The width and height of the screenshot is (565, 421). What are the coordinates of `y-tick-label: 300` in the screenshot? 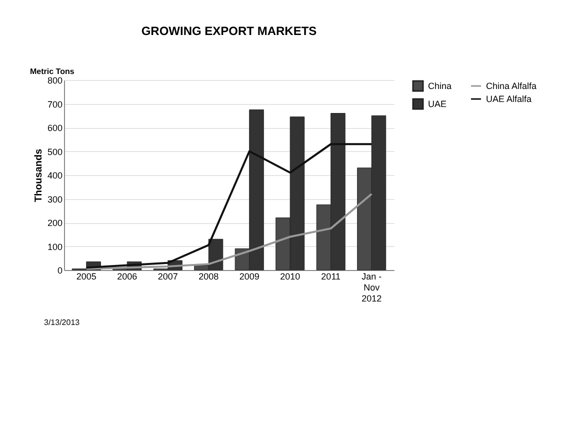 It's located at (54, 199).